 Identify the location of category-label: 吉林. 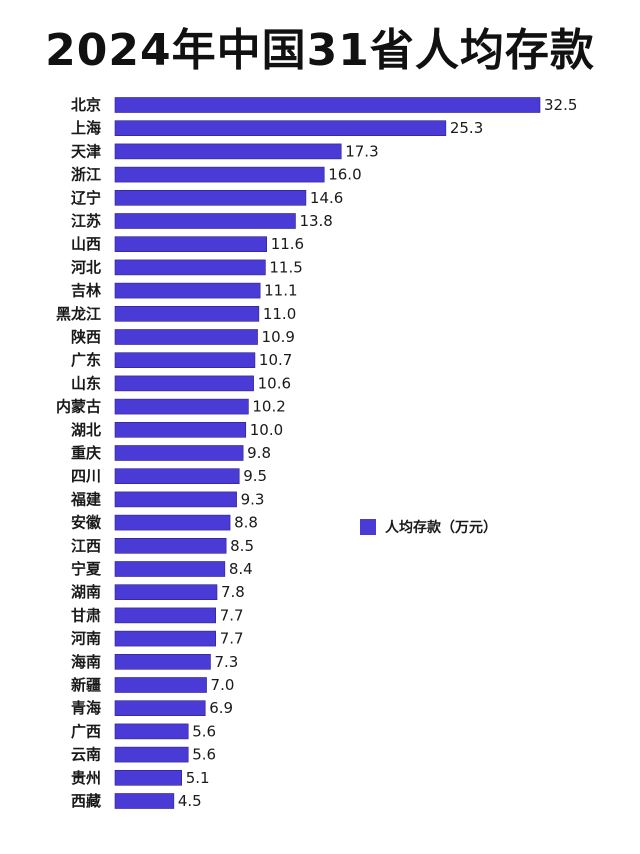
(86, 291).